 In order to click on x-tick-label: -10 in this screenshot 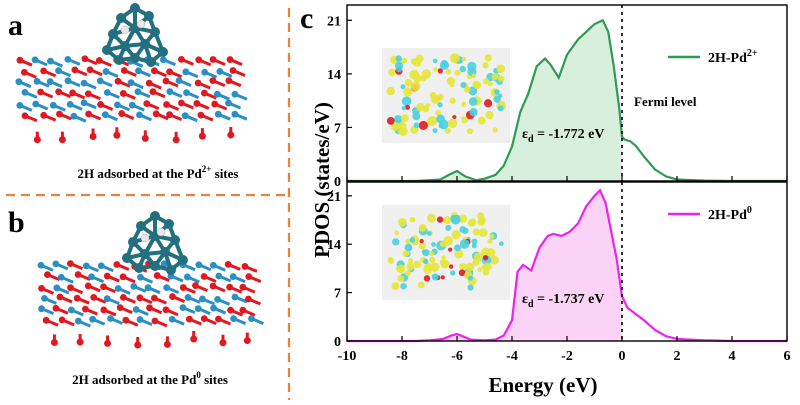, I will do `click(347, 356)`.